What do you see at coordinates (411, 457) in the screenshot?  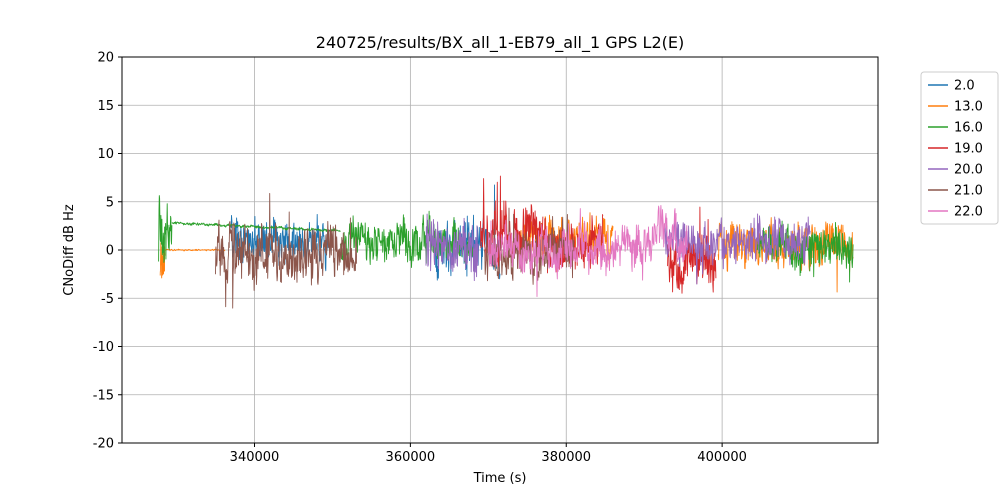 I see `x-tick-label: 360000` at bounding box center [411, 457].